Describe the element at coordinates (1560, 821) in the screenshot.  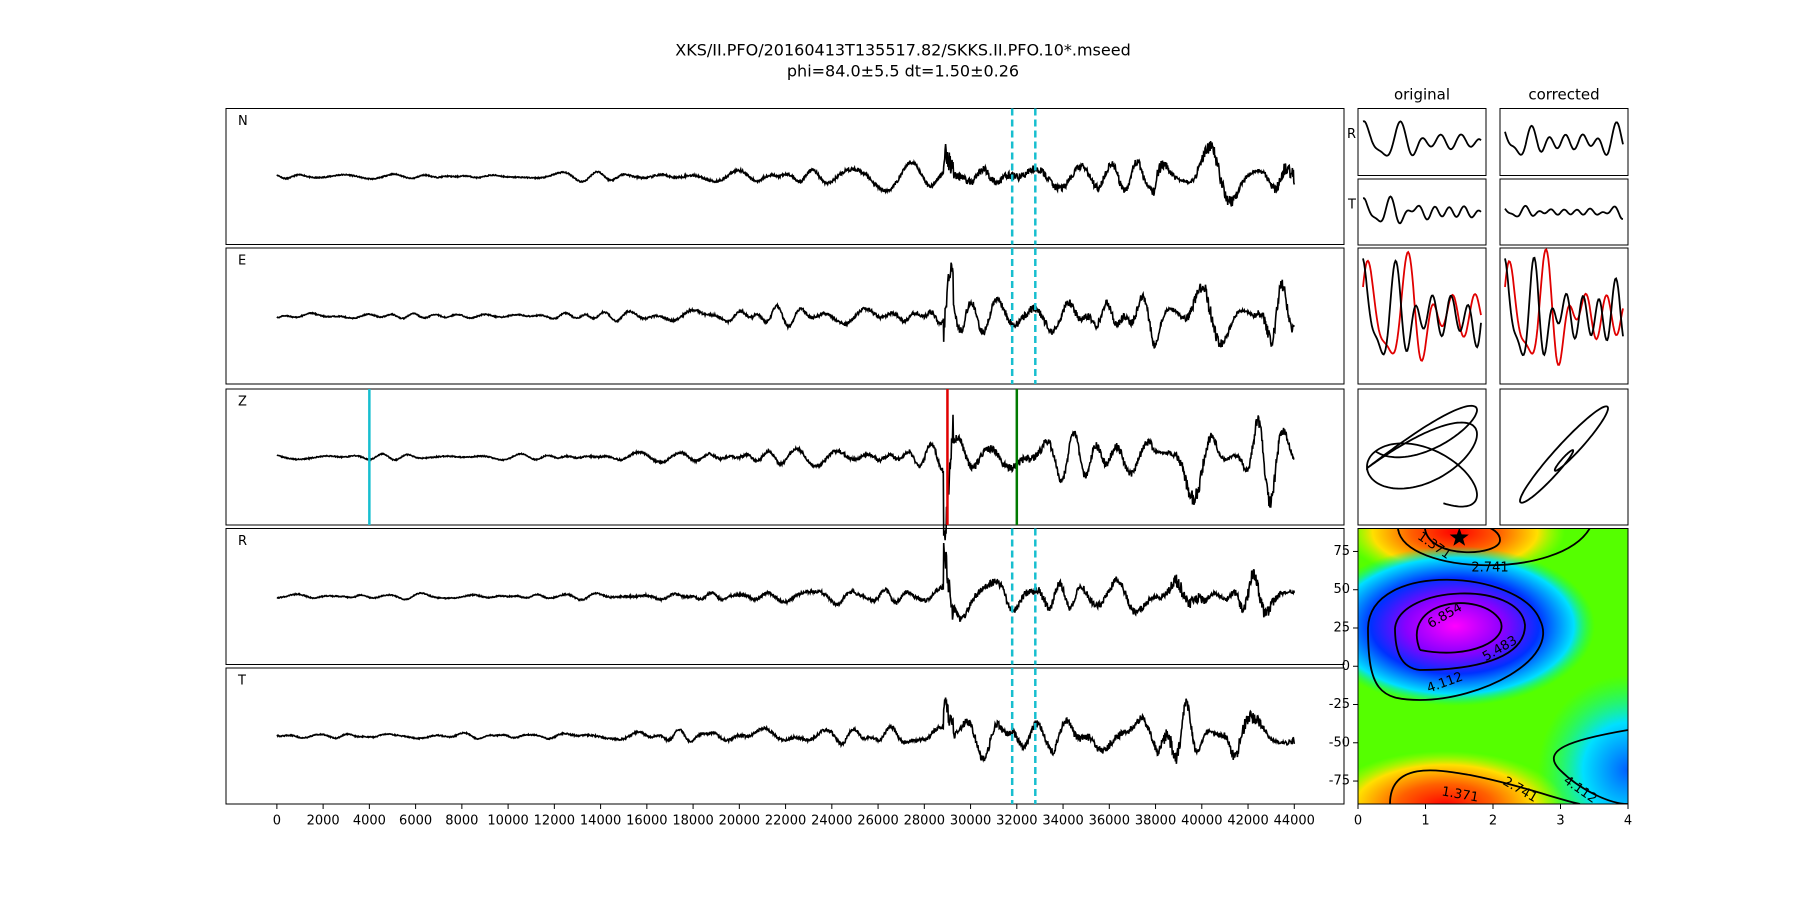
I see `x-tick-label: 3` at that location.